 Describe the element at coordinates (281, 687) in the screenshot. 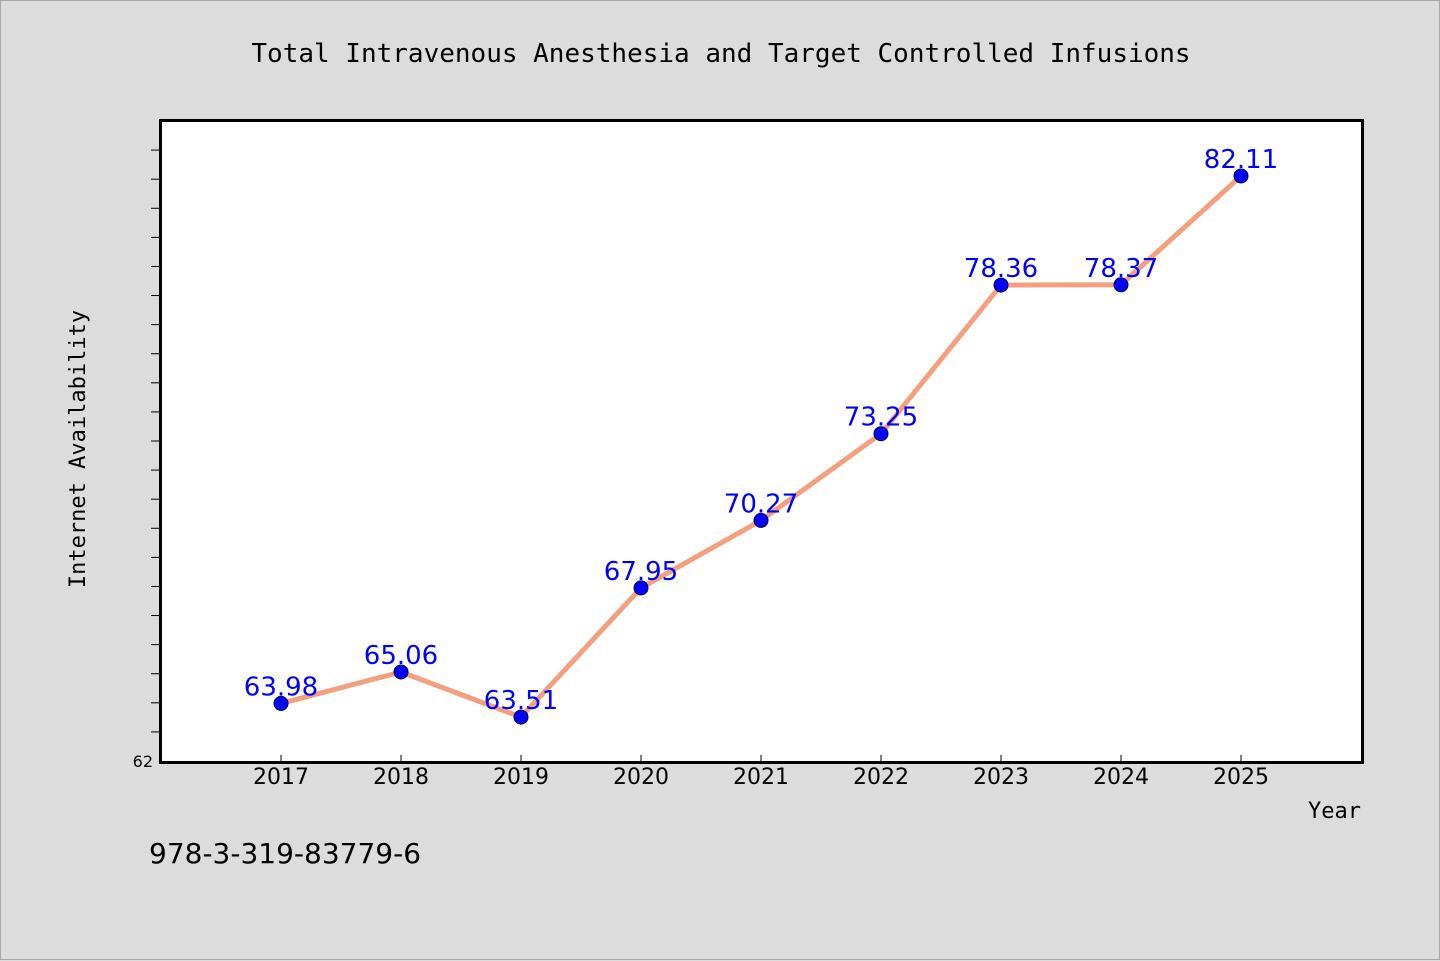

I see `data-point-label: 63.98` at that location.